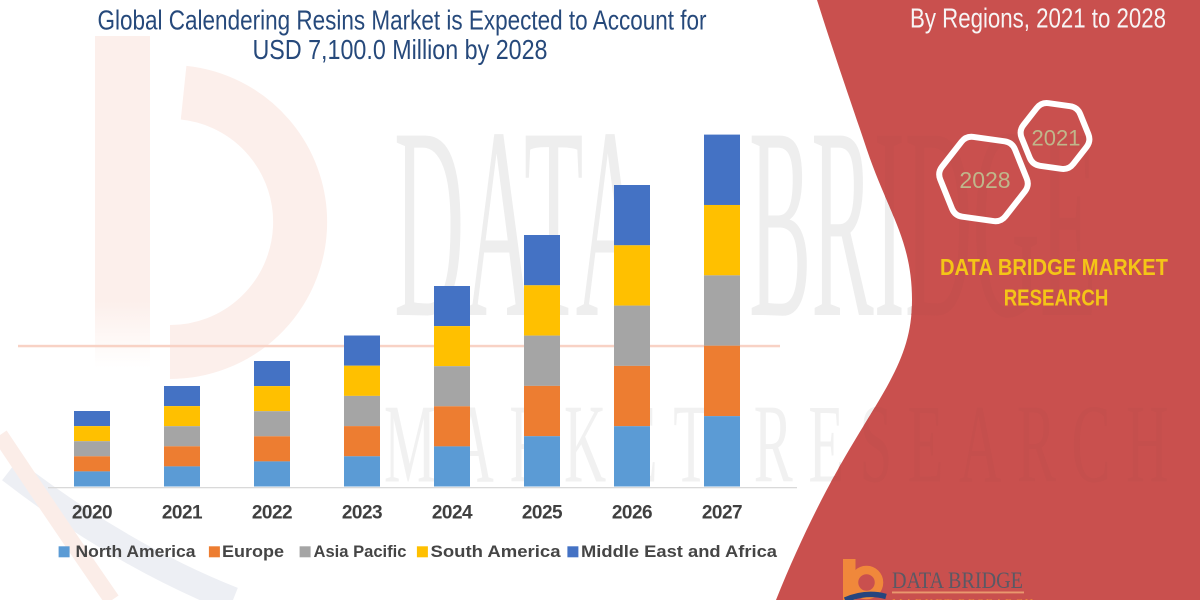  I want to click on svg-text: 2027, so click(722, 513).